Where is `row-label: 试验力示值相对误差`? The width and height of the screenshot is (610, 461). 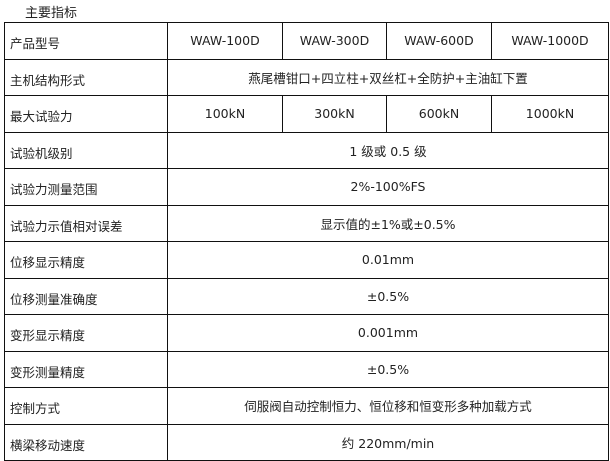
row-label: 试验力示值相对误差 is located at coordinates (86, 223).